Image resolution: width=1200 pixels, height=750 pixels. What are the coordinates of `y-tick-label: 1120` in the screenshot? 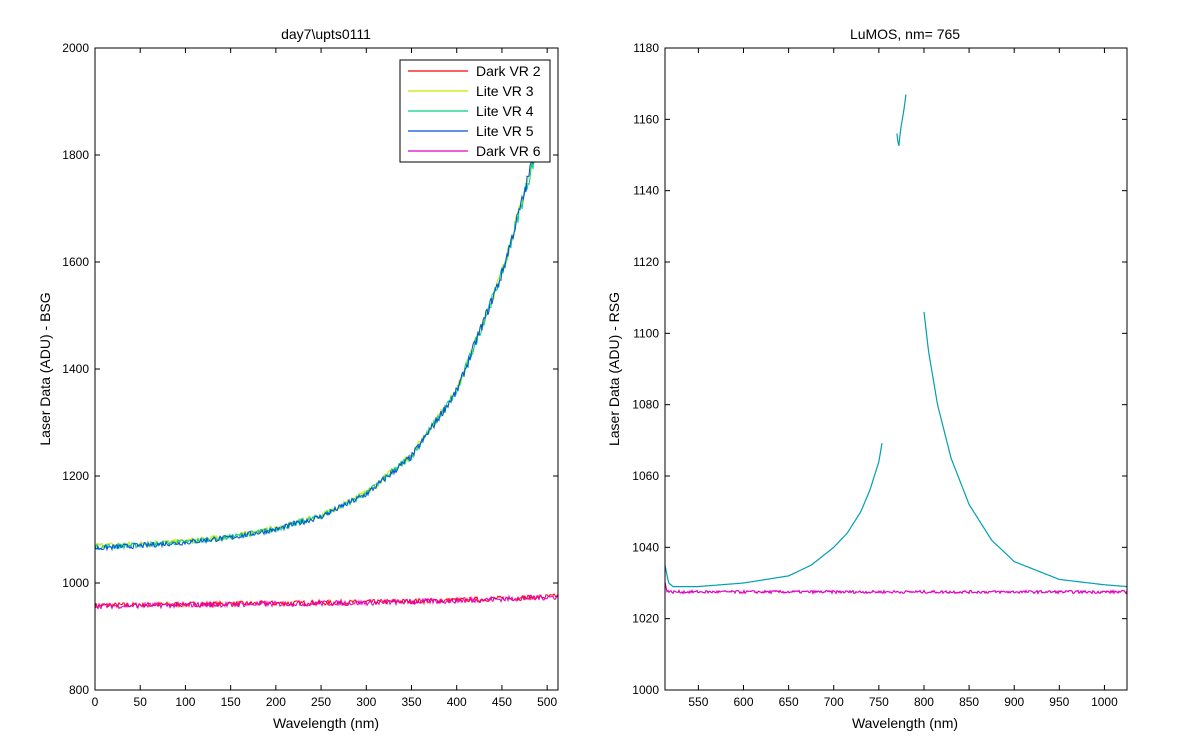 It's located at (646, 262).